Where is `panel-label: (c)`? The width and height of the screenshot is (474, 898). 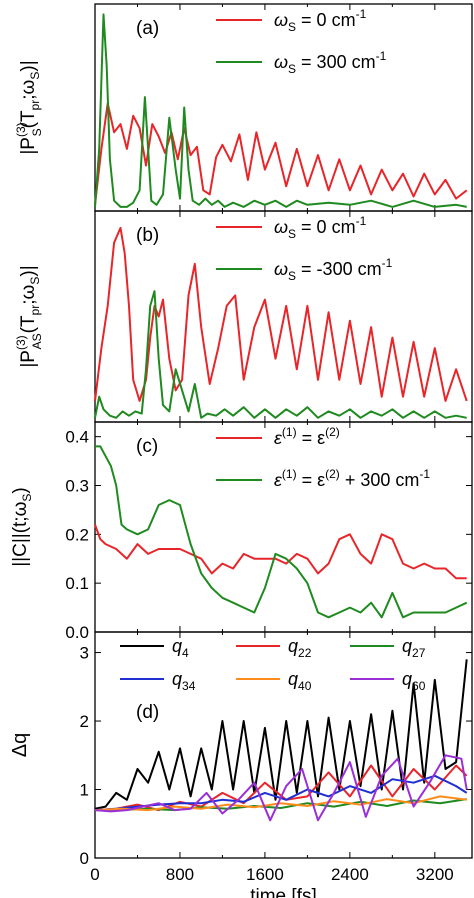
panel-label: (c) is located at coordinates (147, 446).